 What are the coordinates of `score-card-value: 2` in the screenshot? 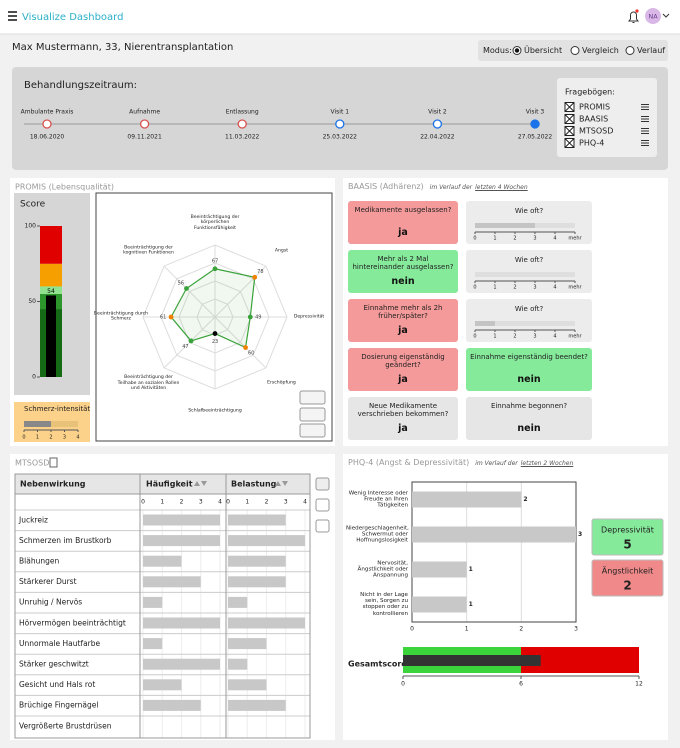 It's located at (627, 586).